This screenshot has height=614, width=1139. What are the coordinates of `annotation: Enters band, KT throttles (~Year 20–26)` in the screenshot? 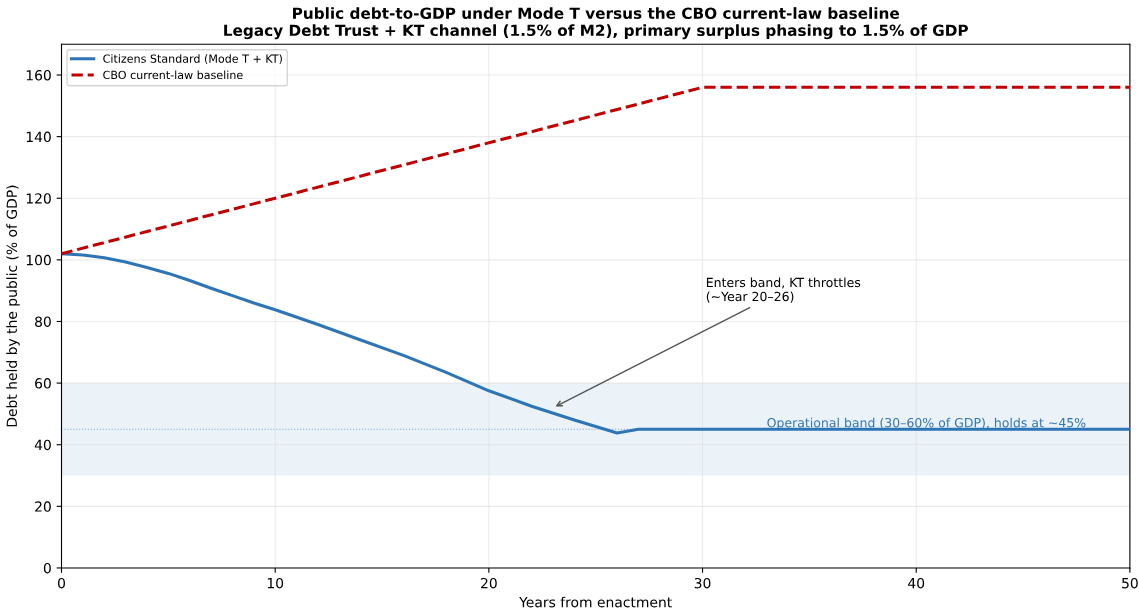 It's located at (783, 290).